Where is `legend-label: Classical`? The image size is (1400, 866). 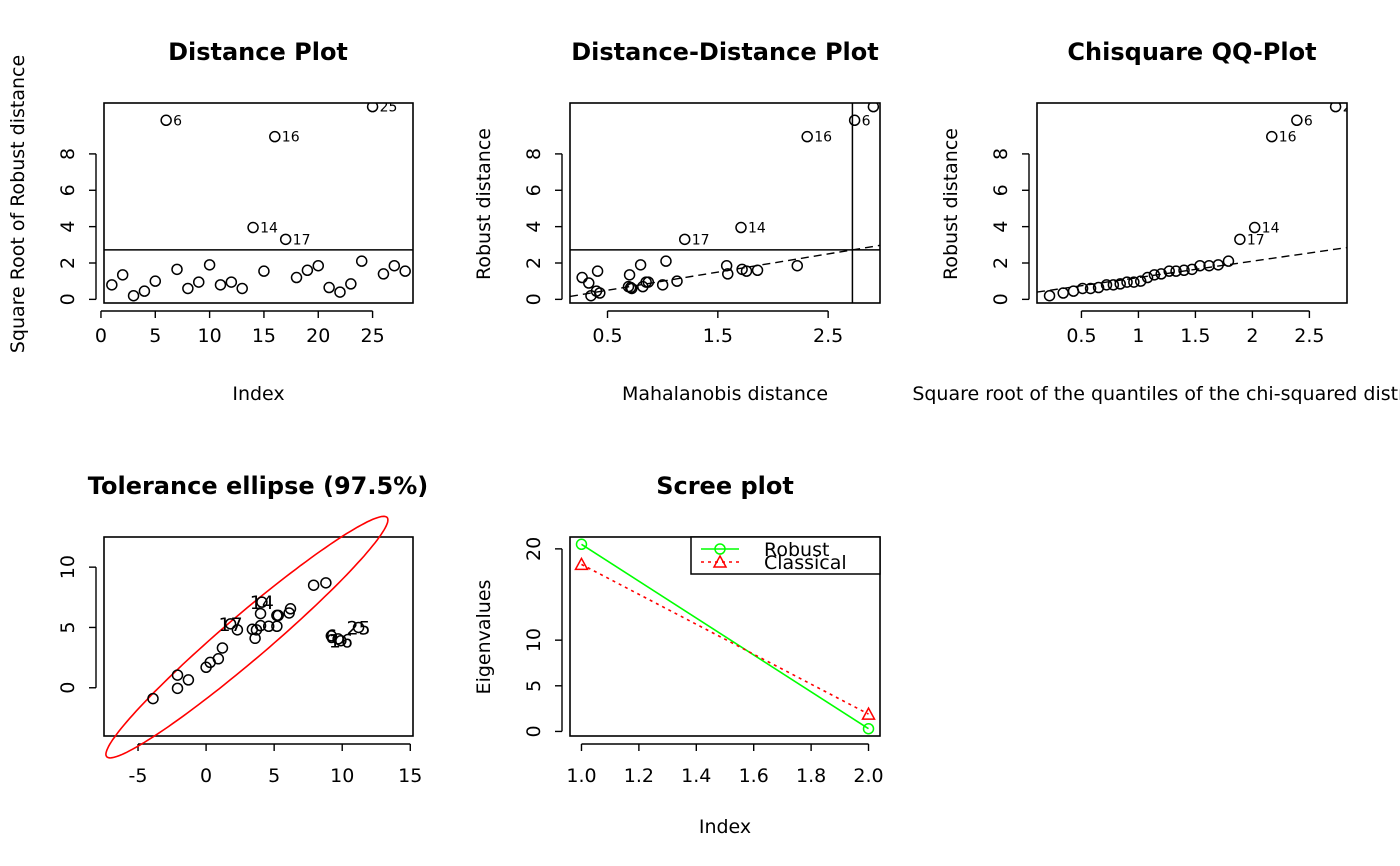
legend-label: Classical is located at coordinates (805, 563).